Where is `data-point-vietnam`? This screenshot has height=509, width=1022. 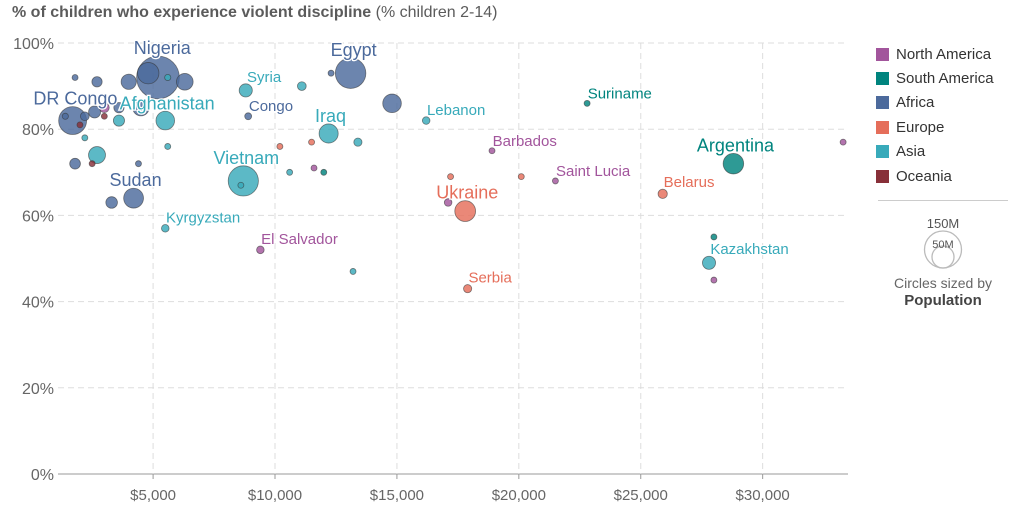 data-point-vietnam is located at coordinates (243, 181).